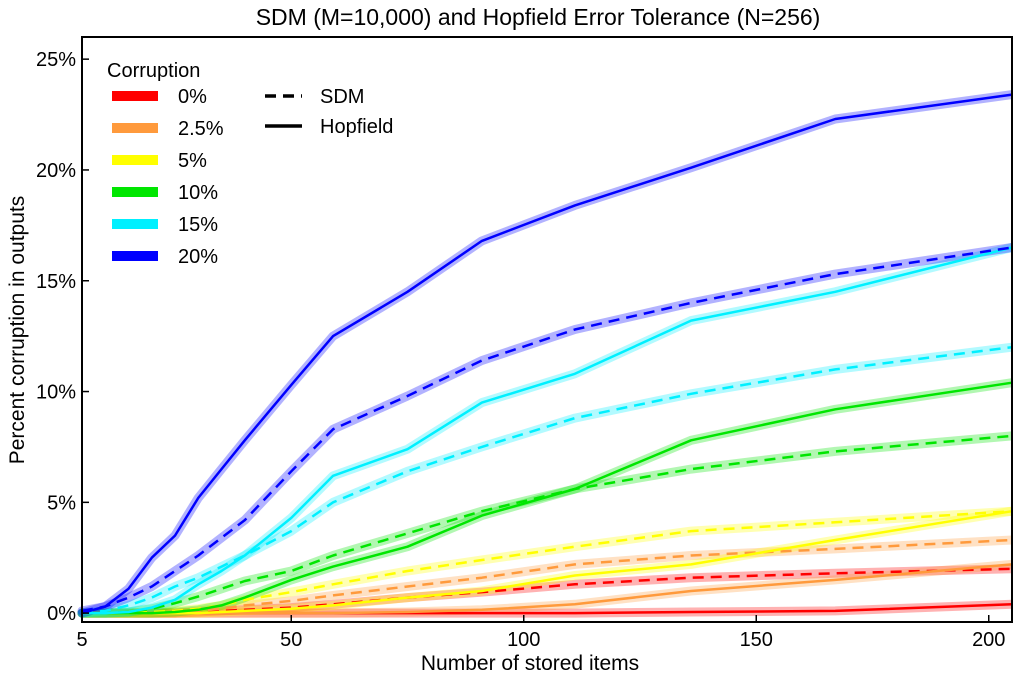  I want to click on legend-style-label: SDM, so click(342, 97).